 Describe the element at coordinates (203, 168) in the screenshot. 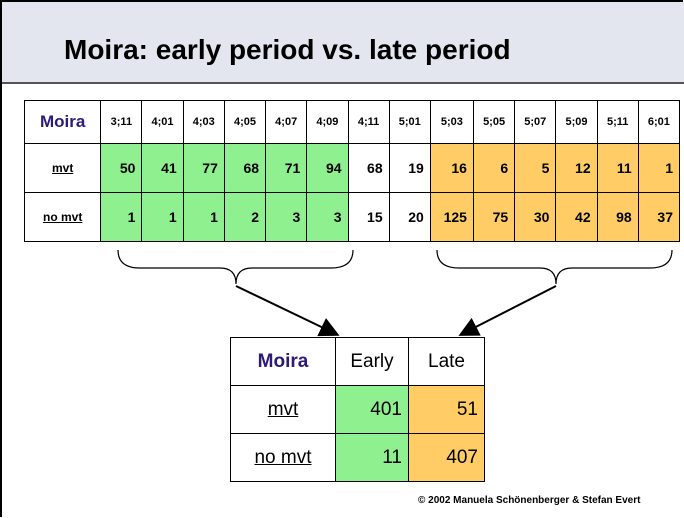

I see `table-cell: 77` at that location.